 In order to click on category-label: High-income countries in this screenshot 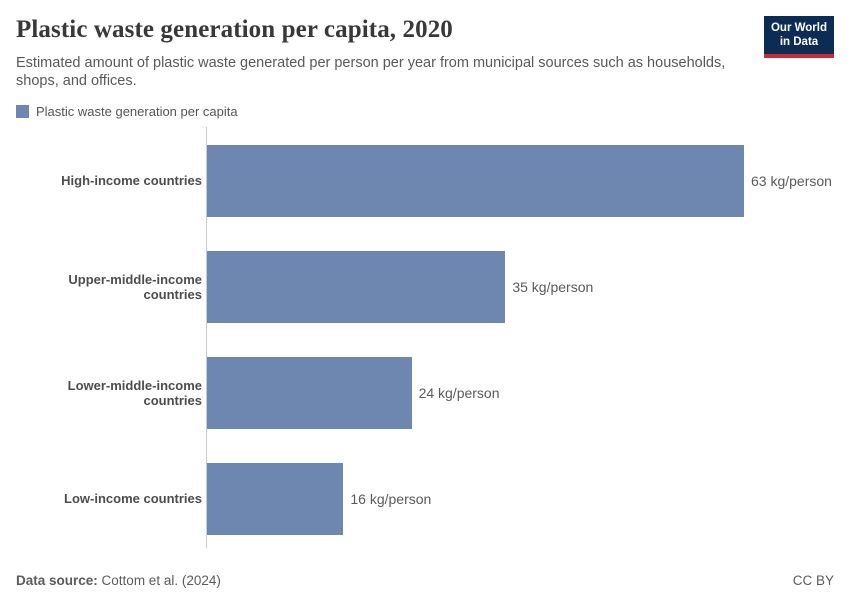, I will do `click(131, 181)`.